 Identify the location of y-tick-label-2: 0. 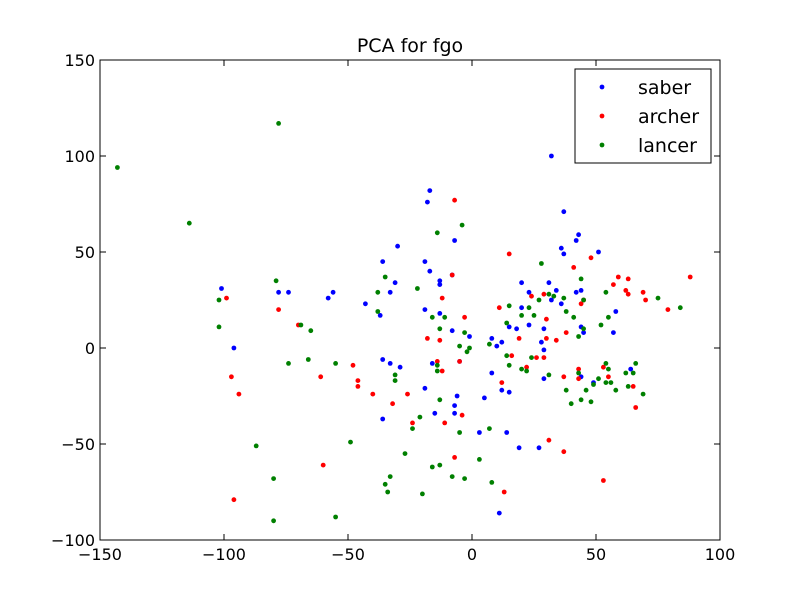
(90, 348).